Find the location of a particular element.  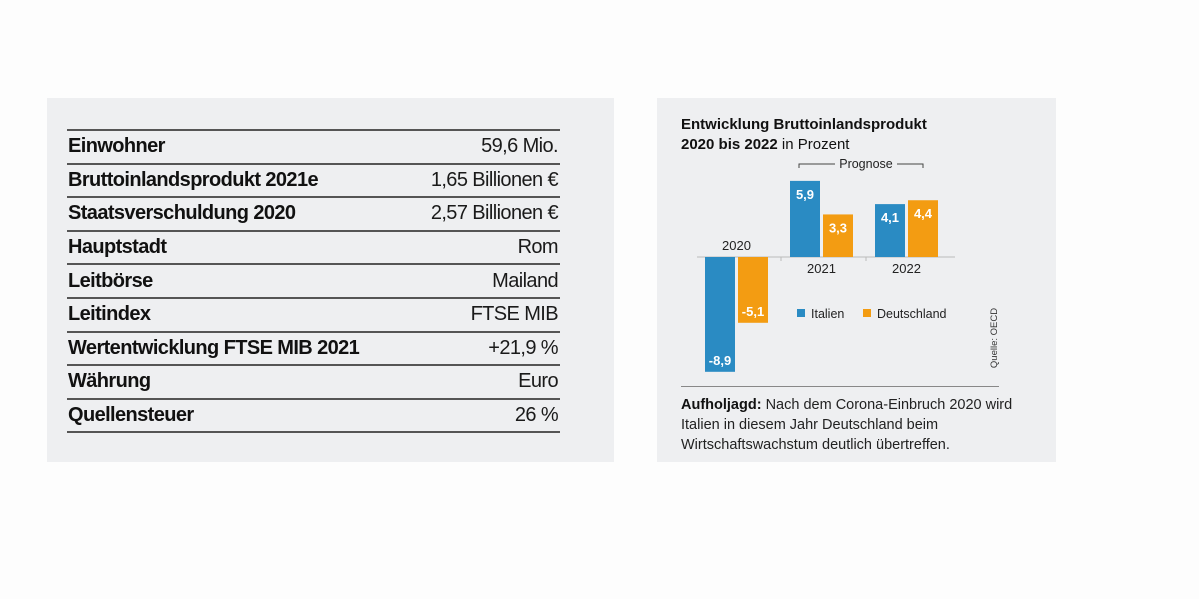

prognose-bracket-right is located at coordinates (910, 165).